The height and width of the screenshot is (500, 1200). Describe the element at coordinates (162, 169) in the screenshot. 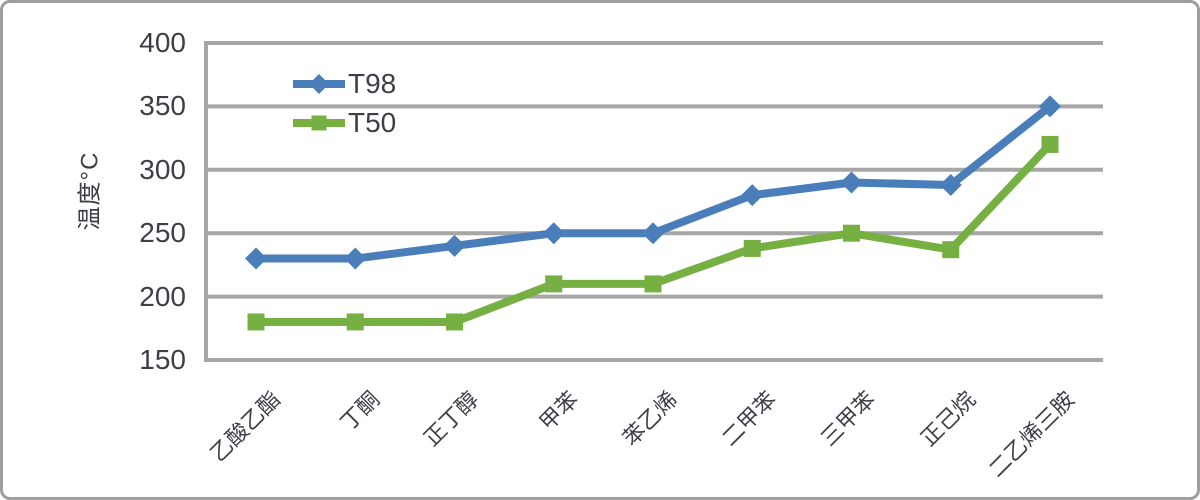

I see `y-tick-300: 300` at that location.